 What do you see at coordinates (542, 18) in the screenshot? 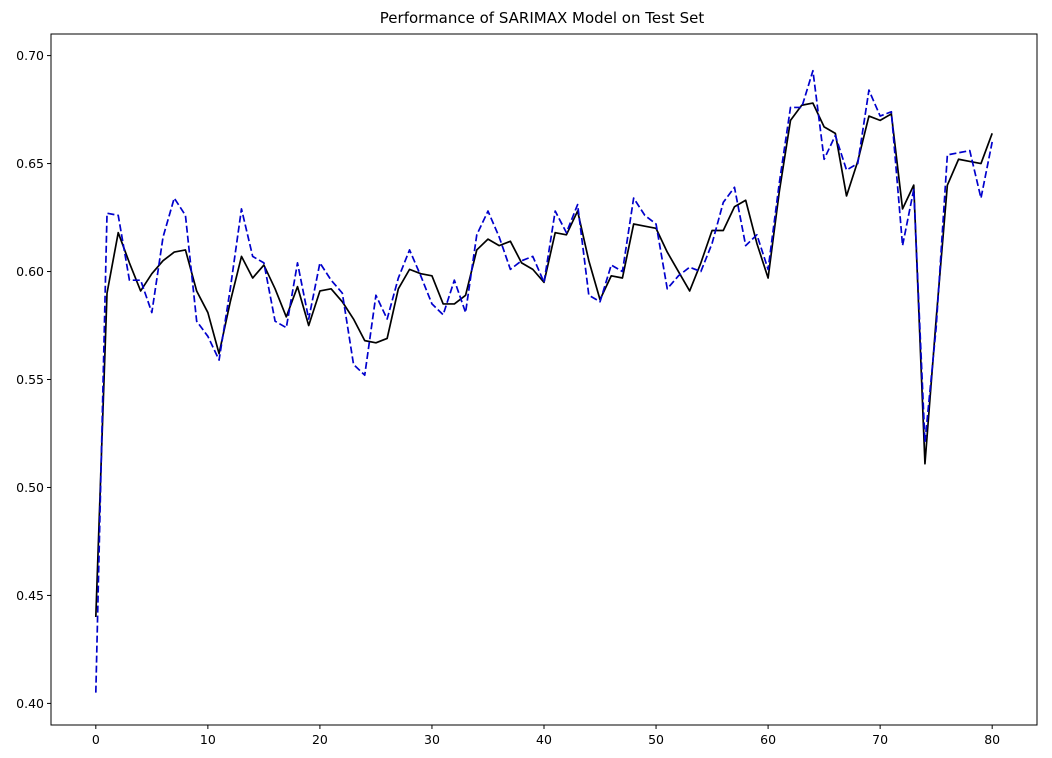
I see `chart-title: Performance of SARIMAX Model on Test Set` at bounding box center [542, 18].